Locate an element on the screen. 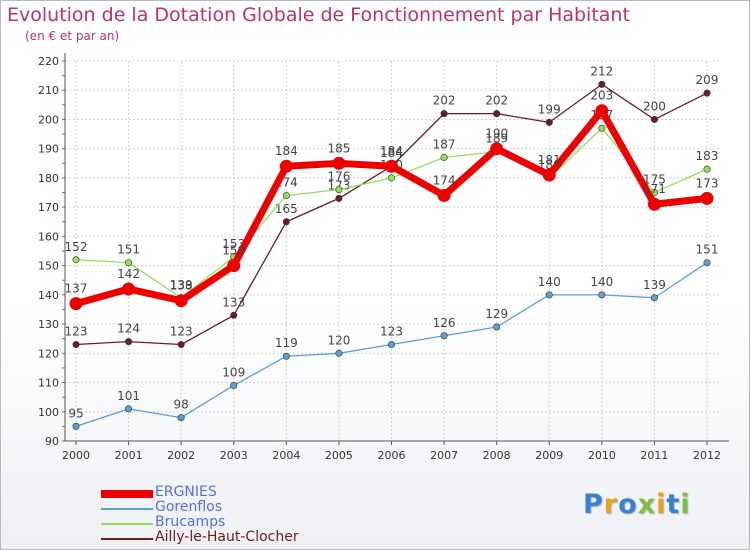  data-label: 175 is located at coordinates (654, 180).